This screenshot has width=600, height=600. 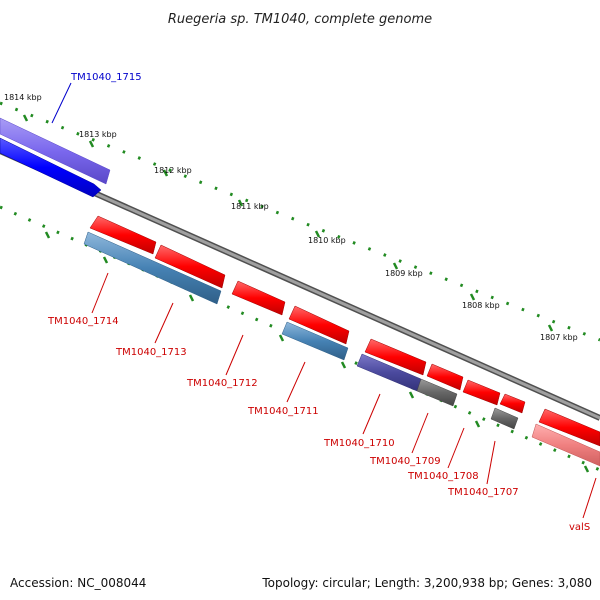 I want to click on ruler-label: 1814 kbp, so click(x=23, y=97).